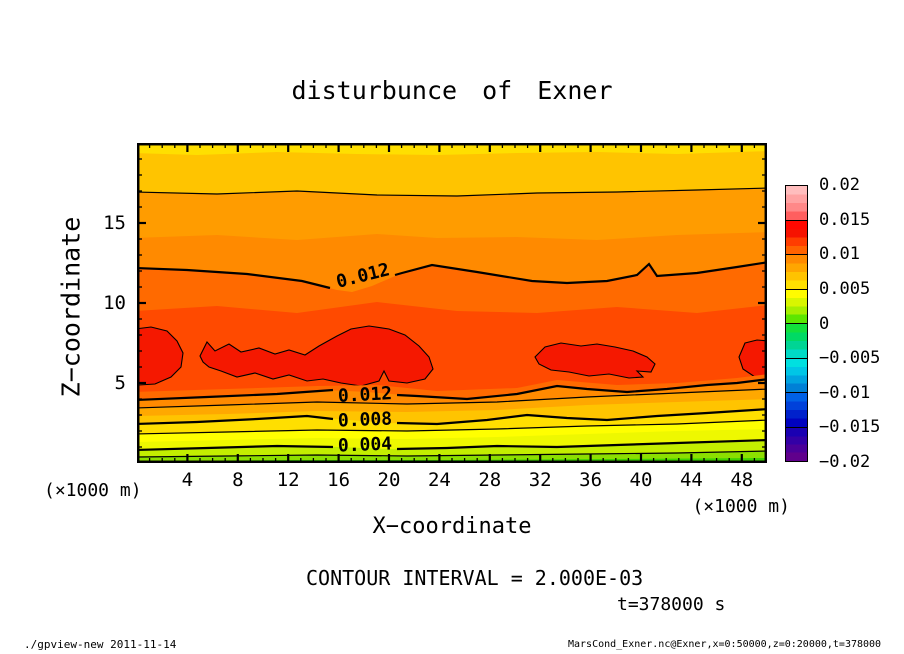 The width and height of the screenshot is (904, 654). What do you see at coordinates (365, 445) in the screenshot?
I see `contour-label-lower: 0.004` at bounding box center [365, 445].